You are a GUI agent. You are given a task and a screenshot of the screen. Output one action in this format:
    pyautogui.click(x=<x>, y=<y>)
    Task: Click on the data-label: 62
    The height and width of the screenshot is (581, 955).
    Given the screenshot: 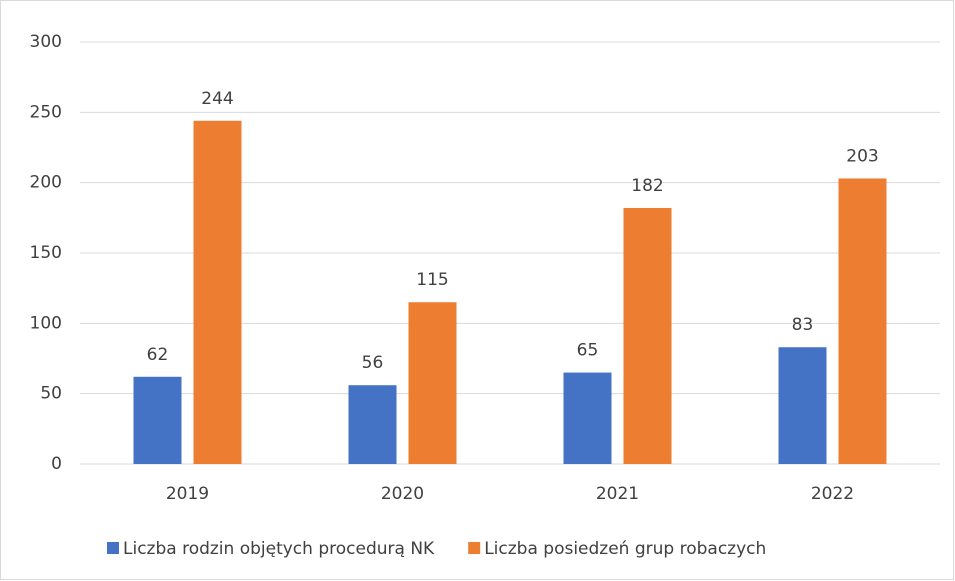 What is the action you would take?
    pyautogui.click(x=158, y=355)
    